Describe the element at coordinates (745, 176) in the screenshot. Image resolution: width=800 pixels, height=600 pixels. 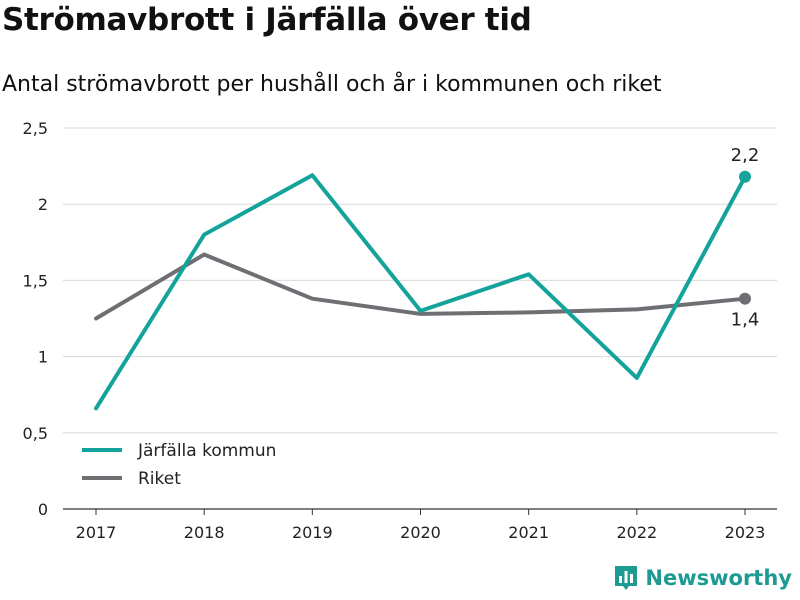
I see `end-point-jarfalla` at that location.